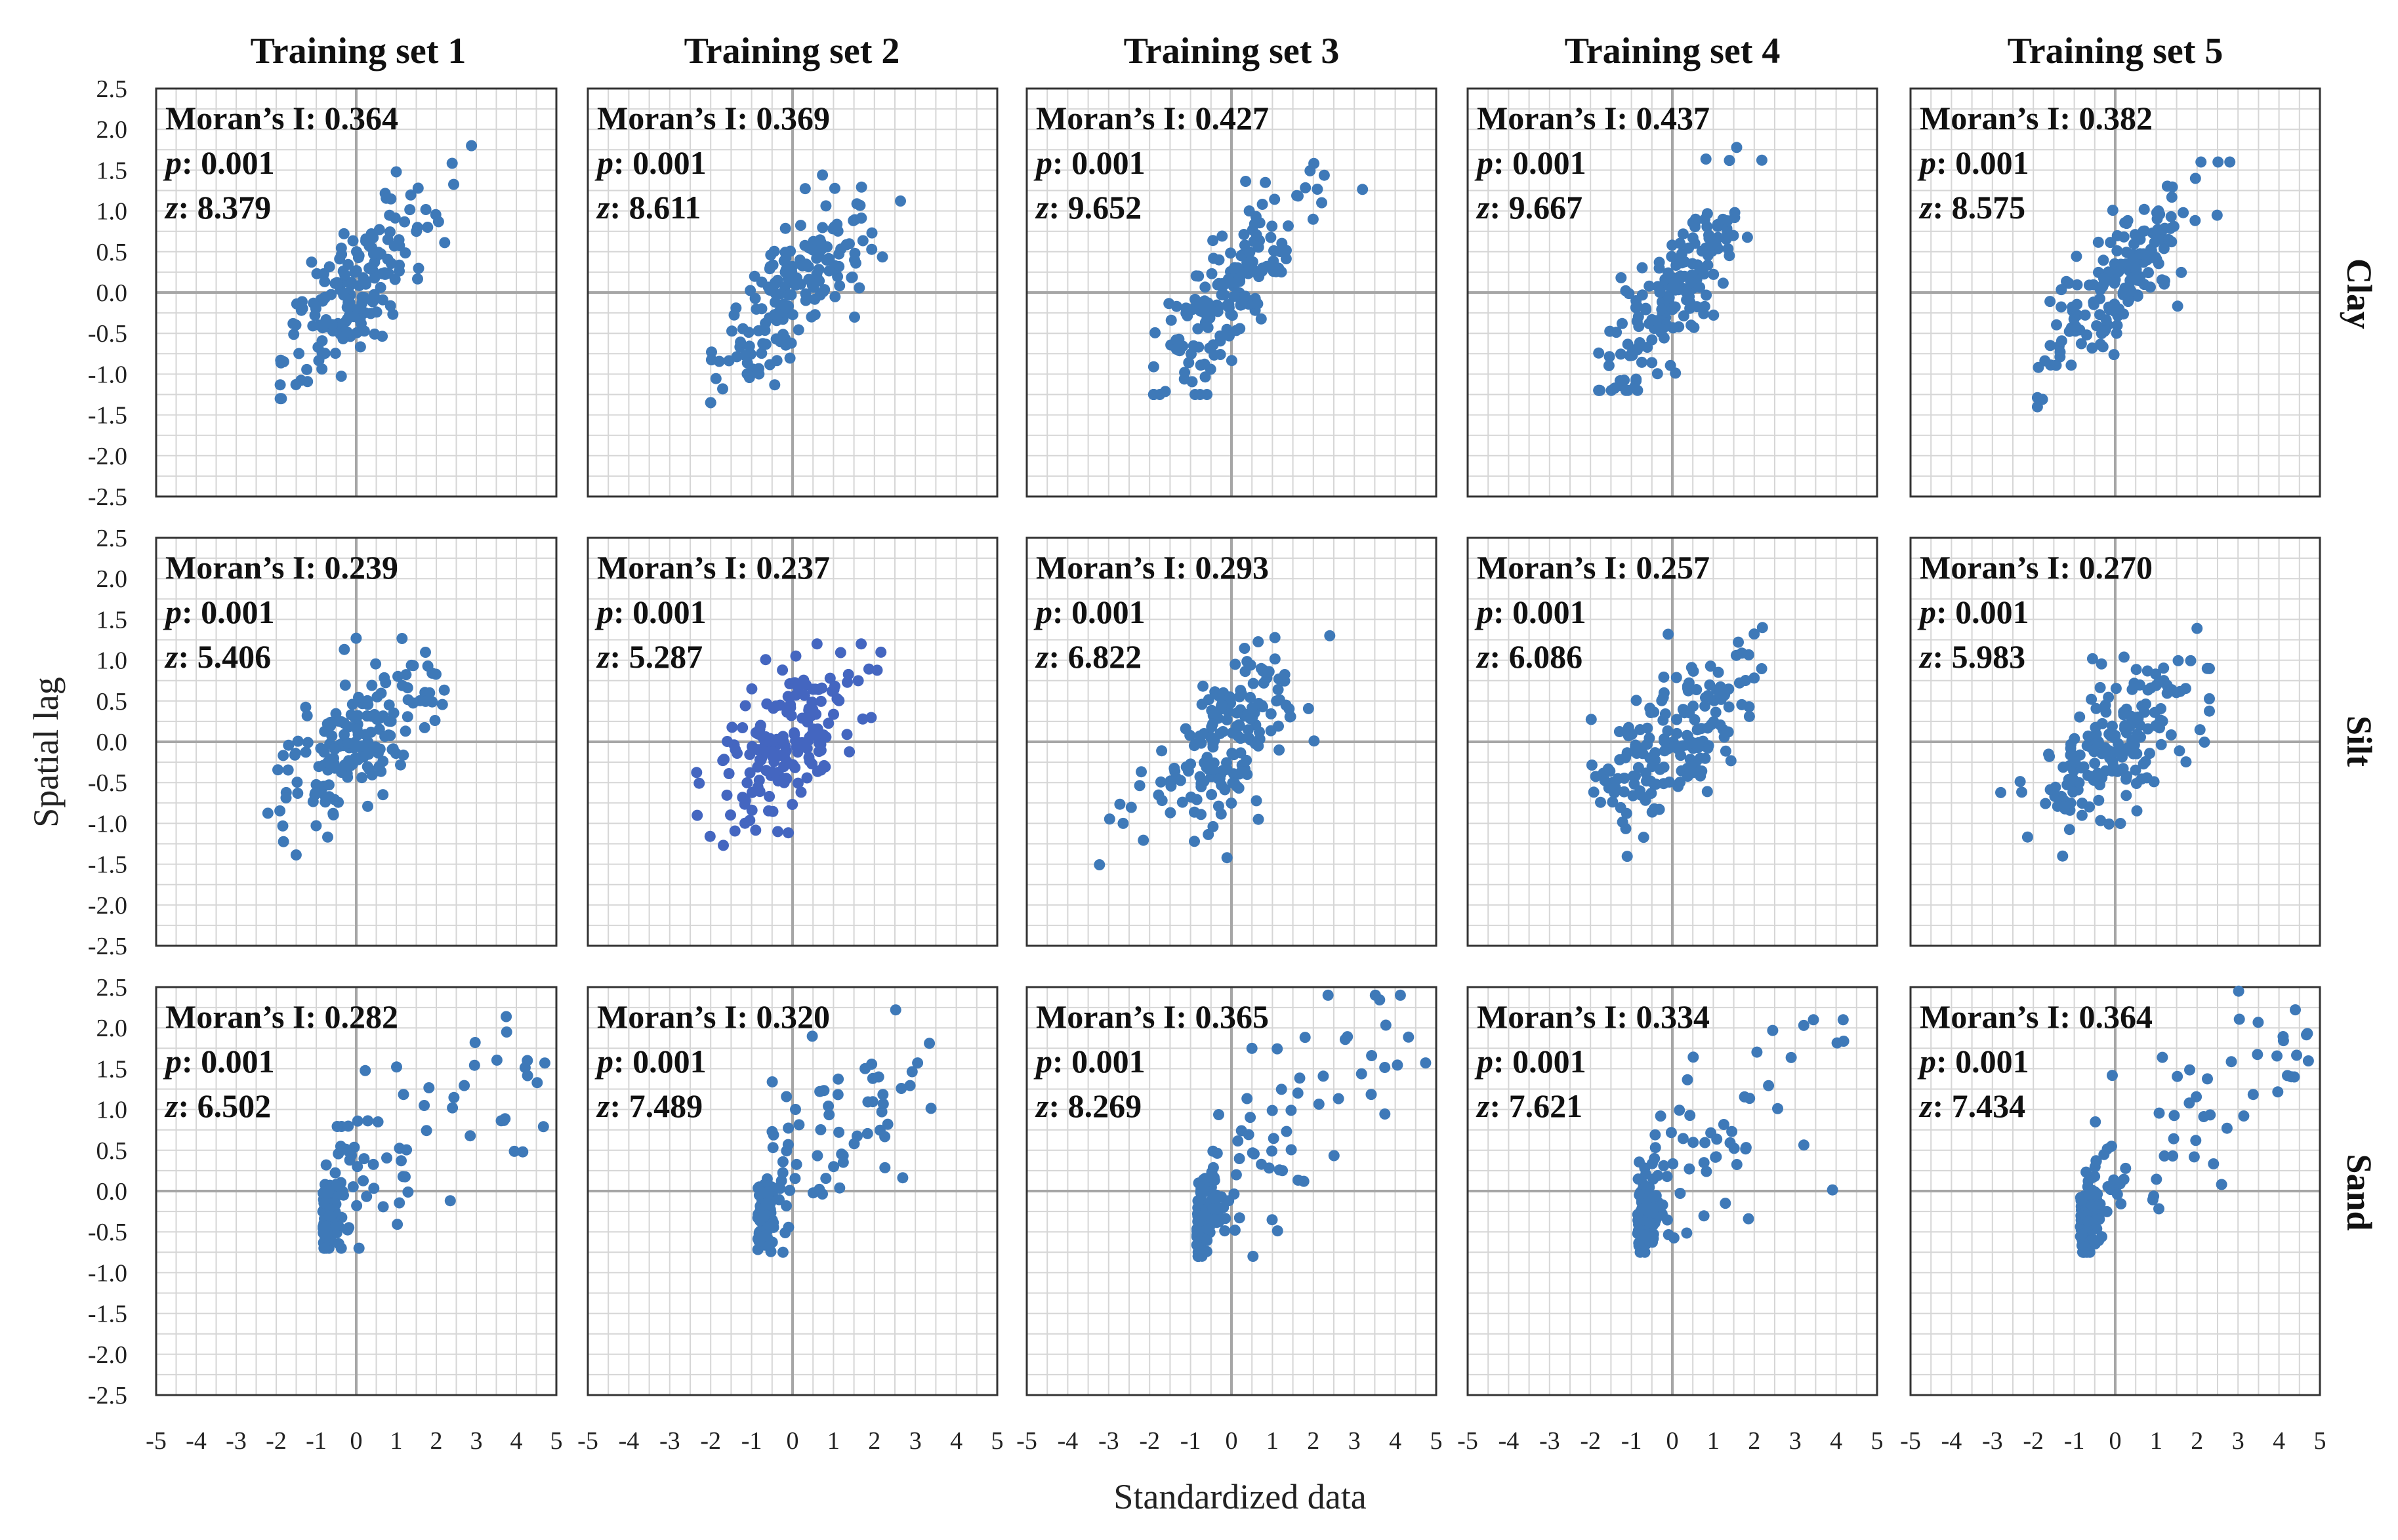  Describe the element at coordinates (217, 207) in the screenshot. I see `z-score-label: z: 8.379` at that location.